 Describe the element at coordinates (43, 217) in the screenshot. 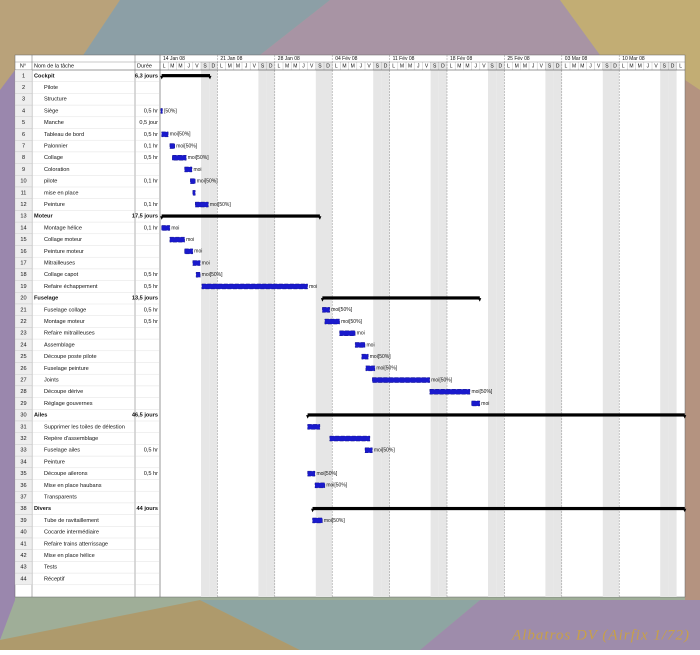

I see `task-name: Moteur` at that location.